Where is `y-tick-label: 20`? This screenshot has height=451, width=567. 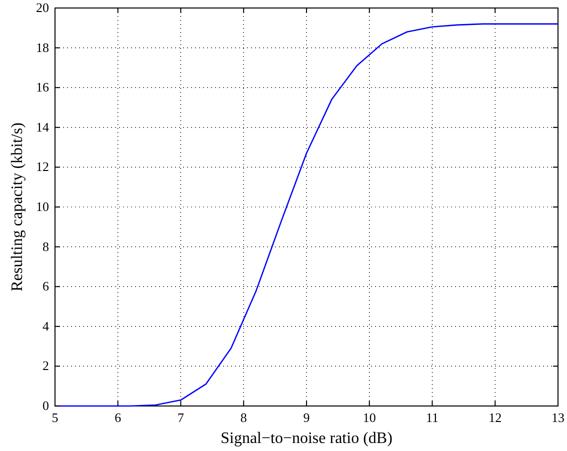
y-tick-label: 20 is located at coordinates (42, 7).